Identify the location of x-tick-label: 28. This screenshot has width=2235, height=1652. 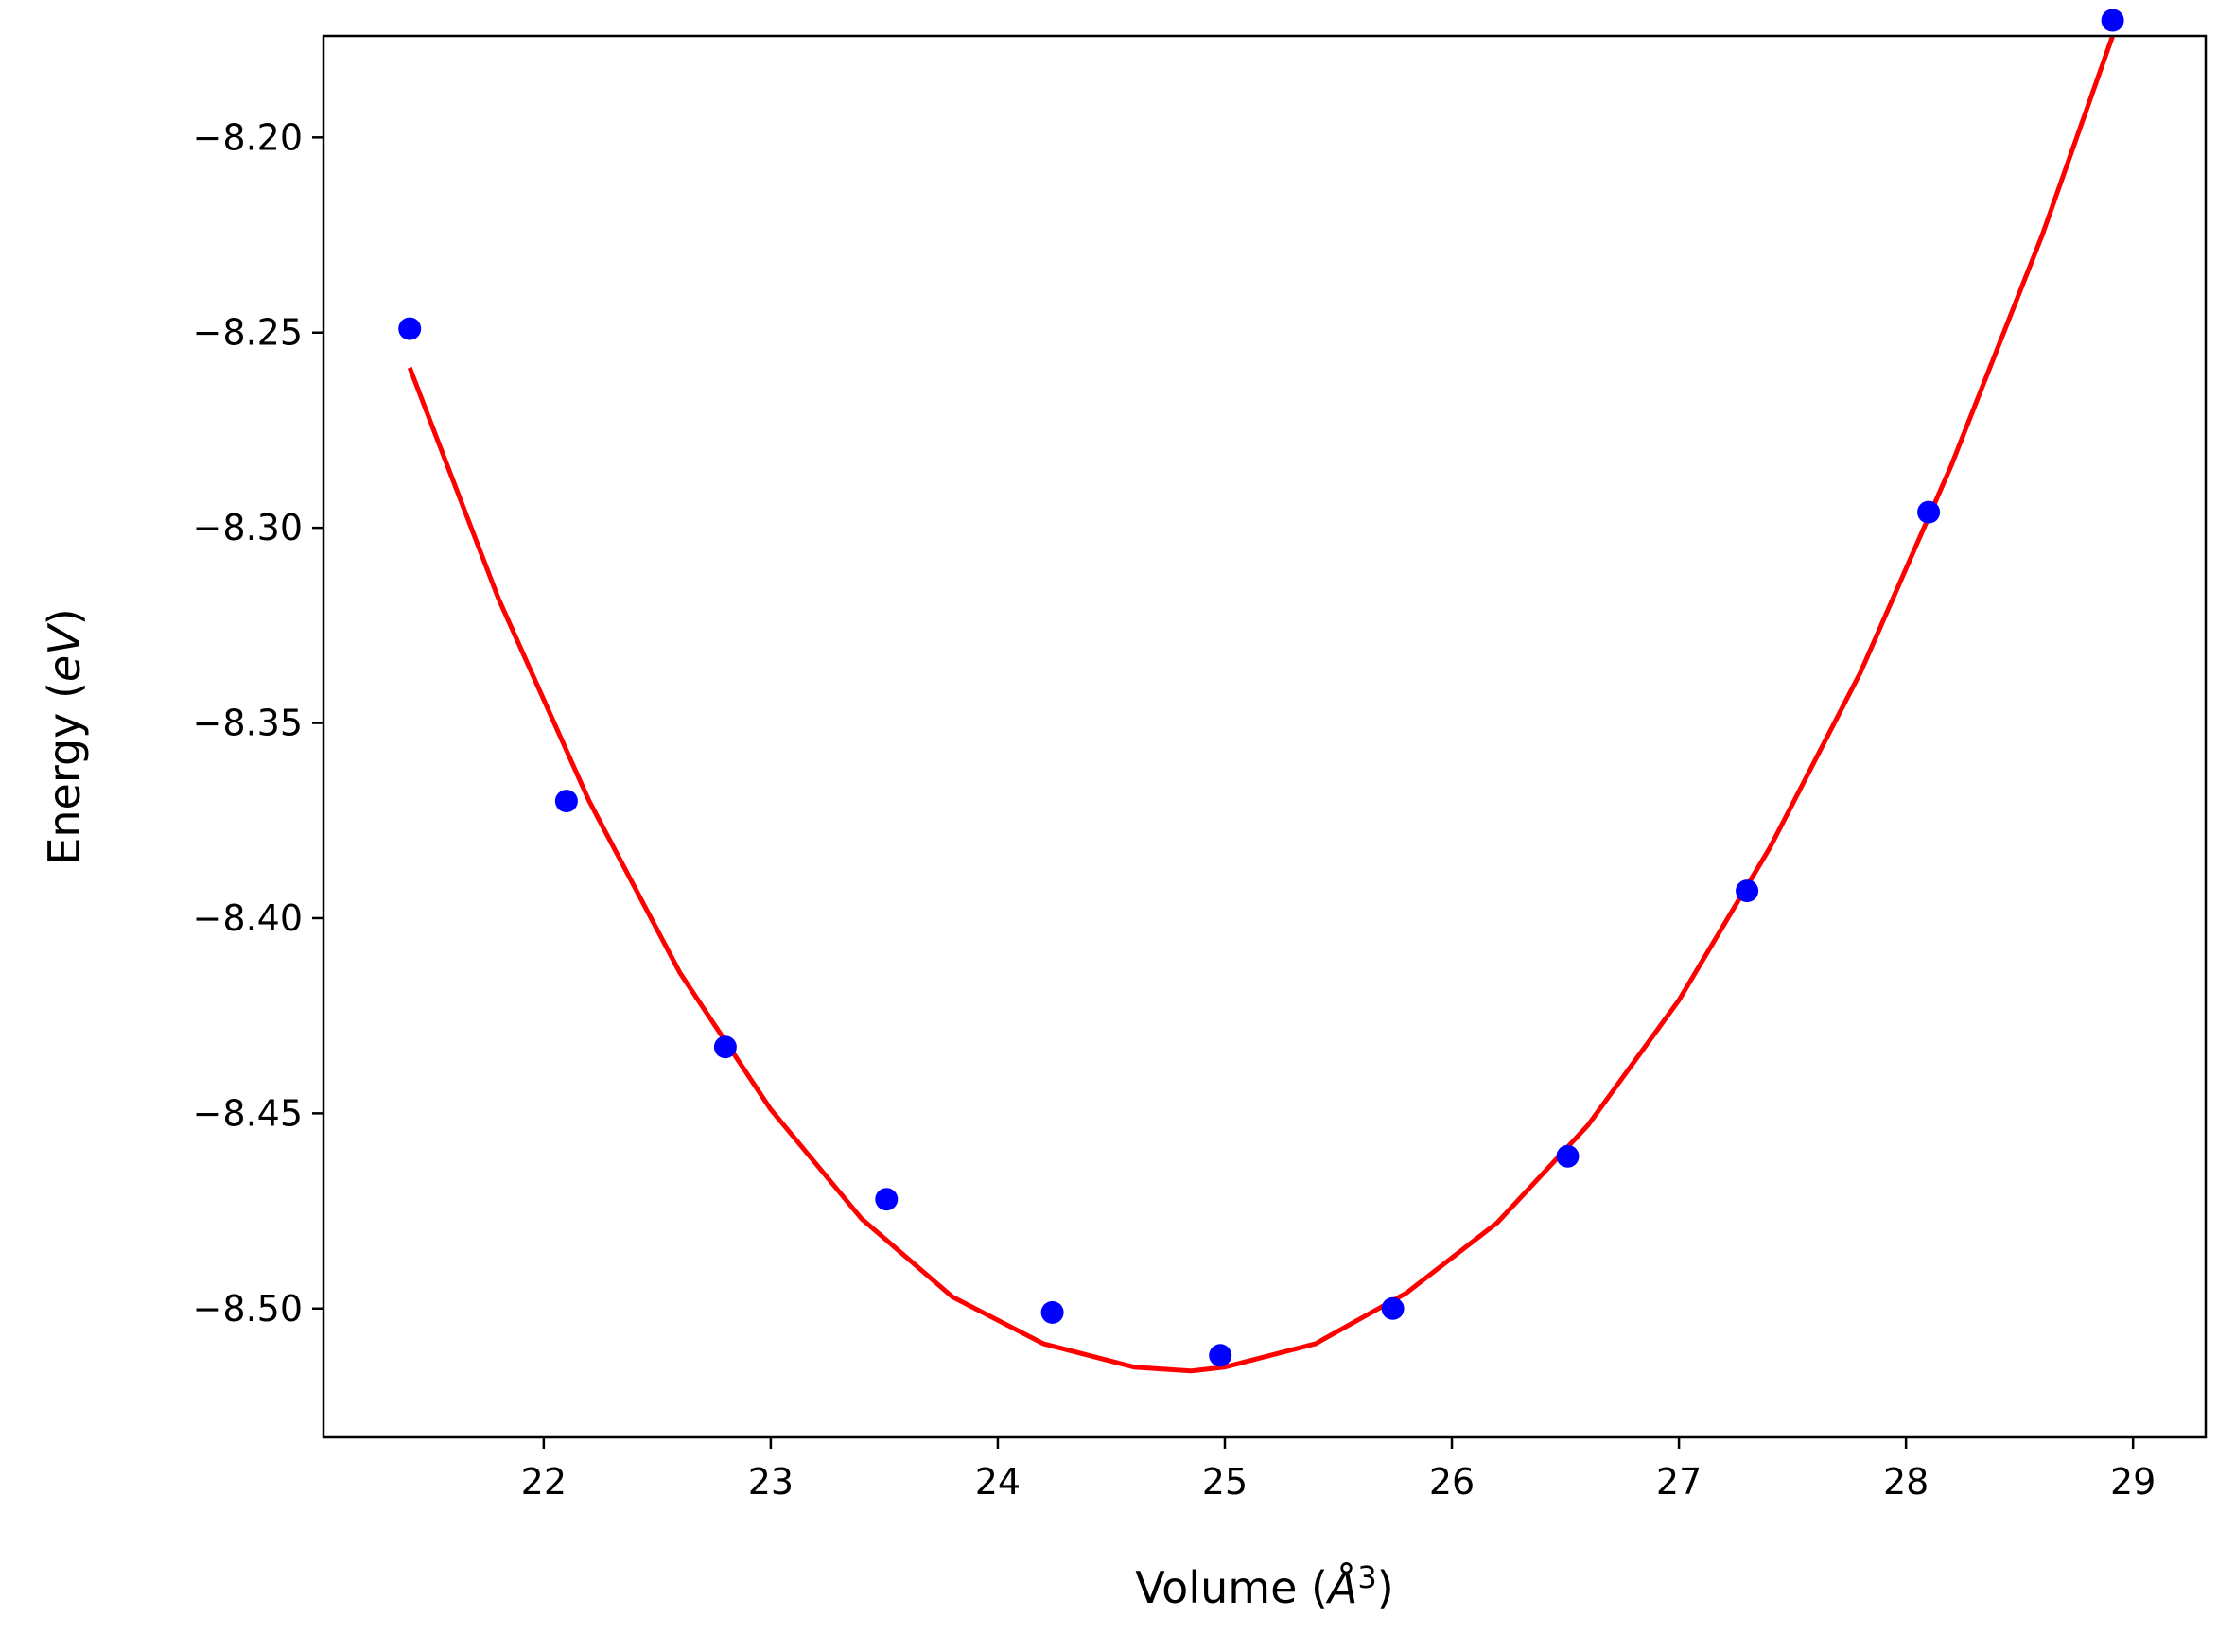
(1906, 1482).